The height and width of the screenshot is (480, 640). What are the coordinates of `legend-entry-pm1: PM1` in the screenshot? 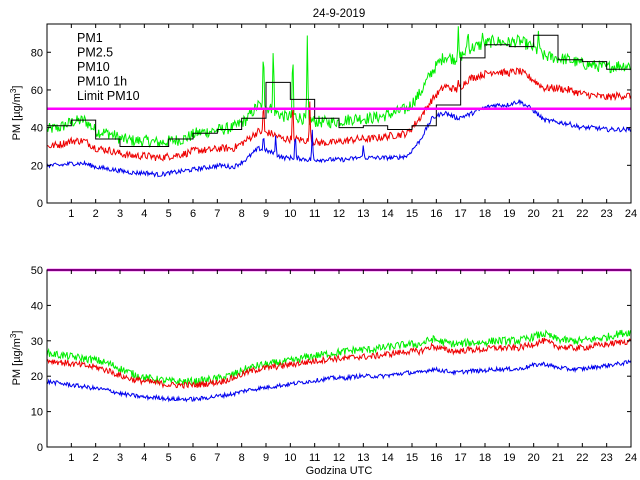 It's located at (90, 38).